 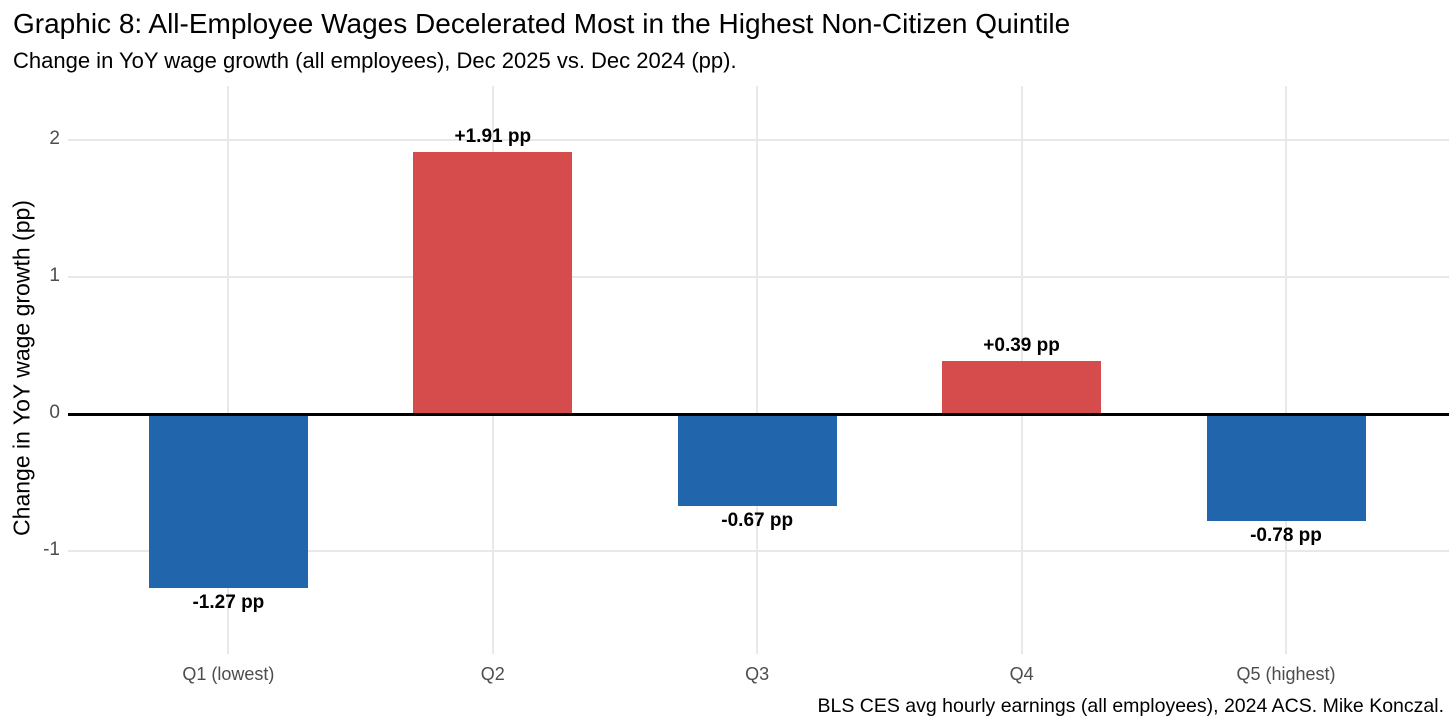 I want to click on bar-q5-highest, so click(x=1286, y=467).